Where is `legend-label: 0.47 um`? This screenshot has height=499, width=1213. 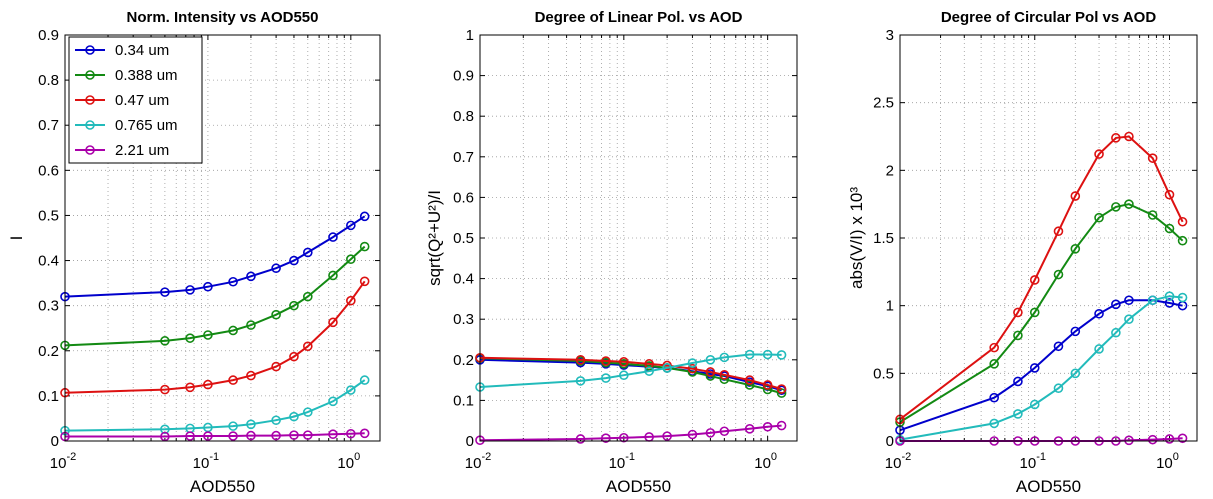
legend-label: 0.47 um is located at coordinates (142, 100).